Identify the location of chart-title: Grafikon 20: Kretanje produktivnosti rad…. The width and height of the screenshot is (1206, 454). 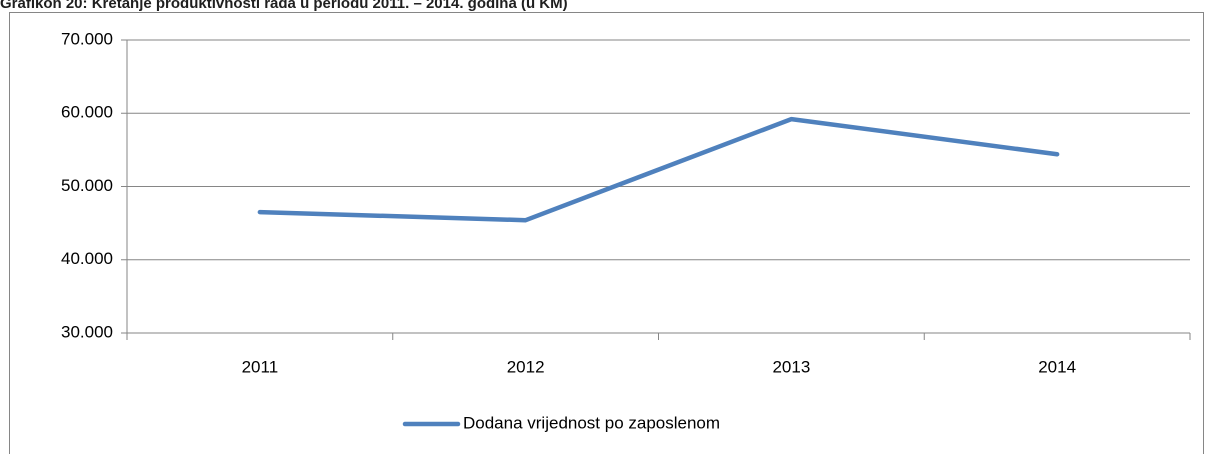
(284, 6).